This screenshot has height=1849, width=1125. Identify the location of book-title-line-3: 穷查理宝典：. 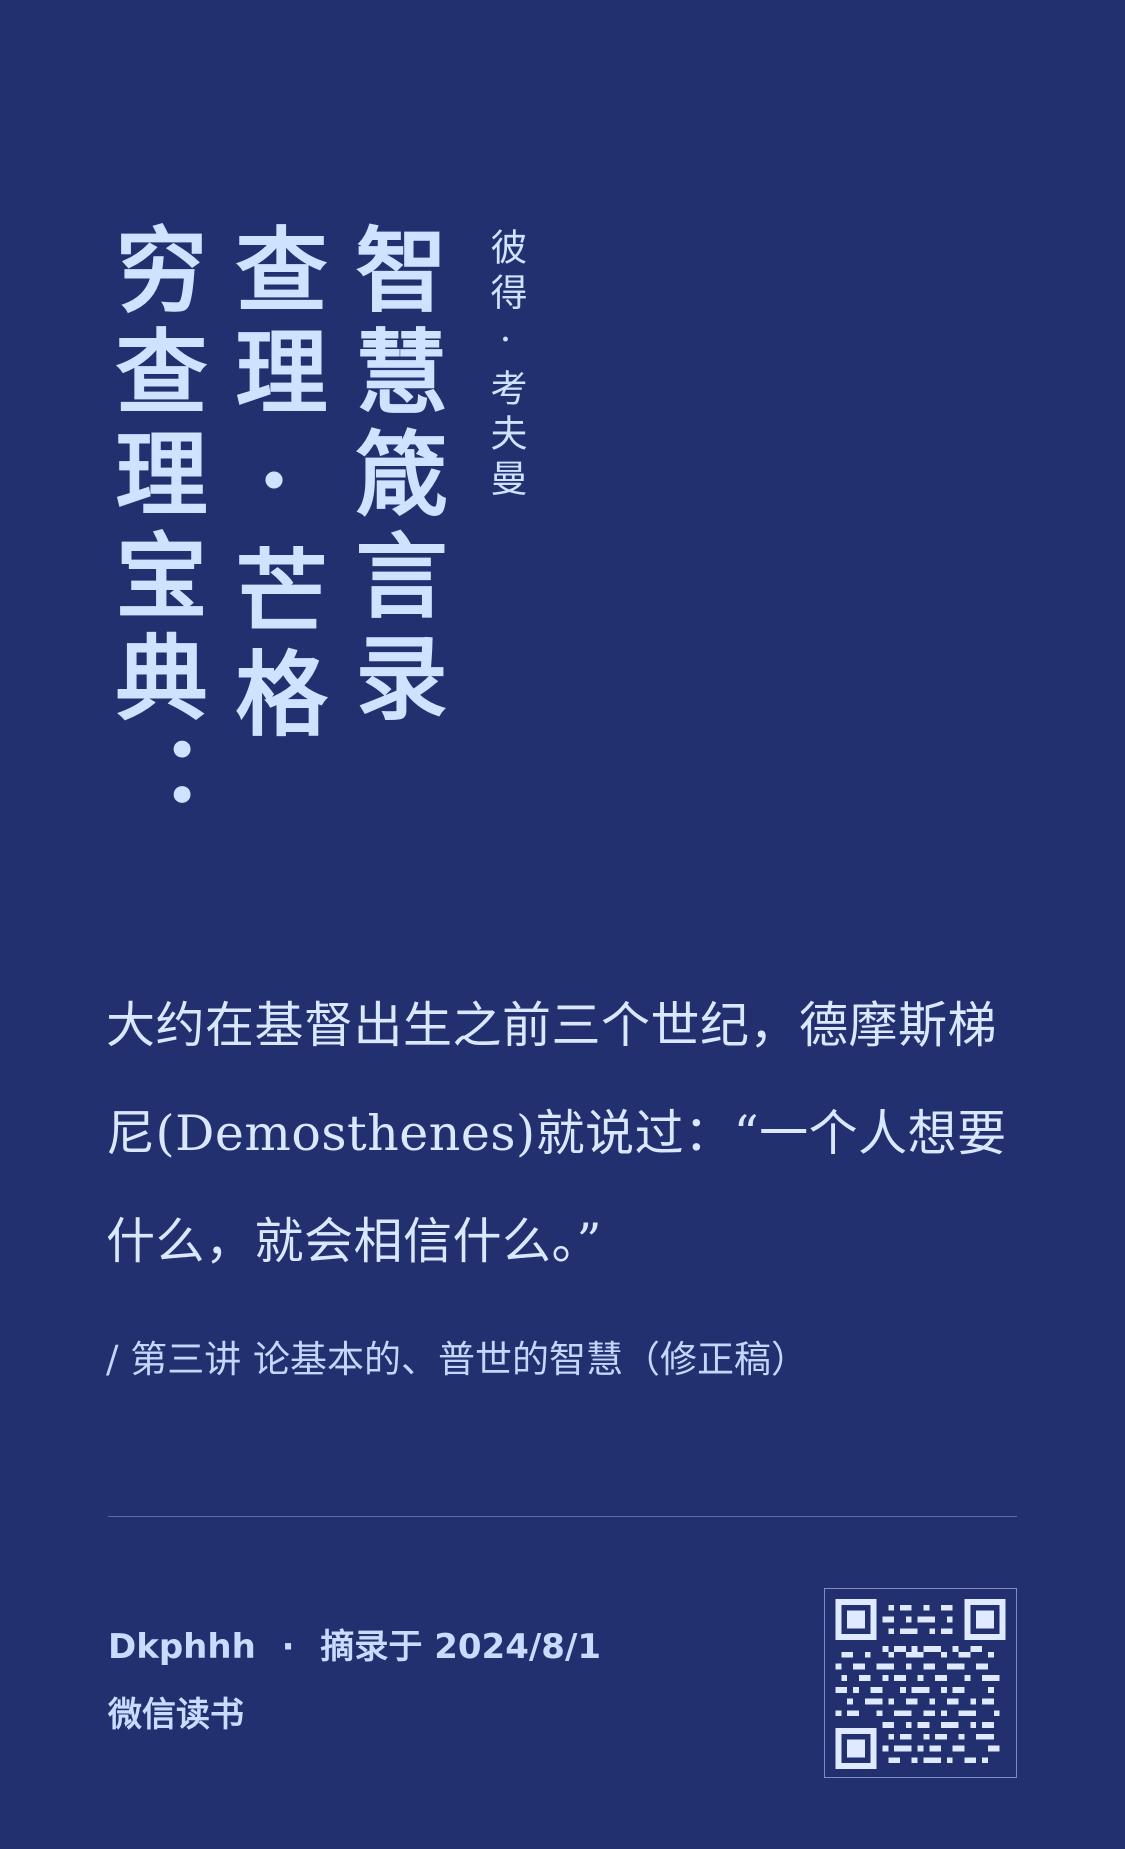
(154, 528).